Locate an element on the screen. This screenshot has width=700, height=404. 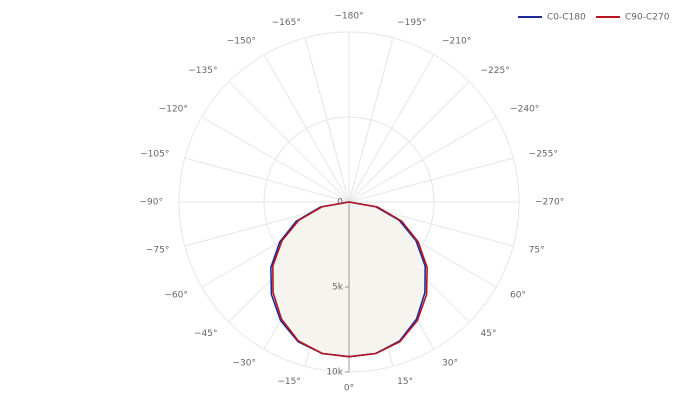
angle-tick-label: −270° is located at coordinates (549, 203).